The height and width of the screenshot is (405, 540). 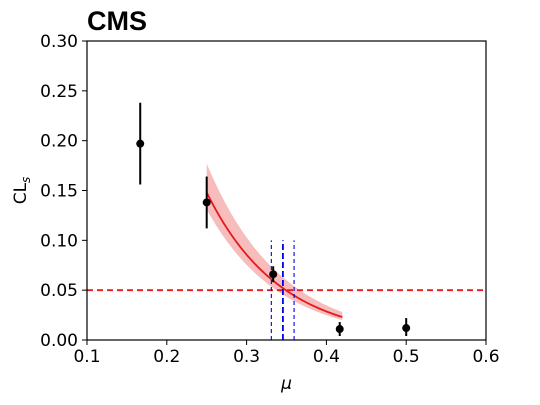 What do you see at coordinates (326, 357) in the screenshot?
I see `x-tick-label-3: 0.4` at bounding box center [326, 357].